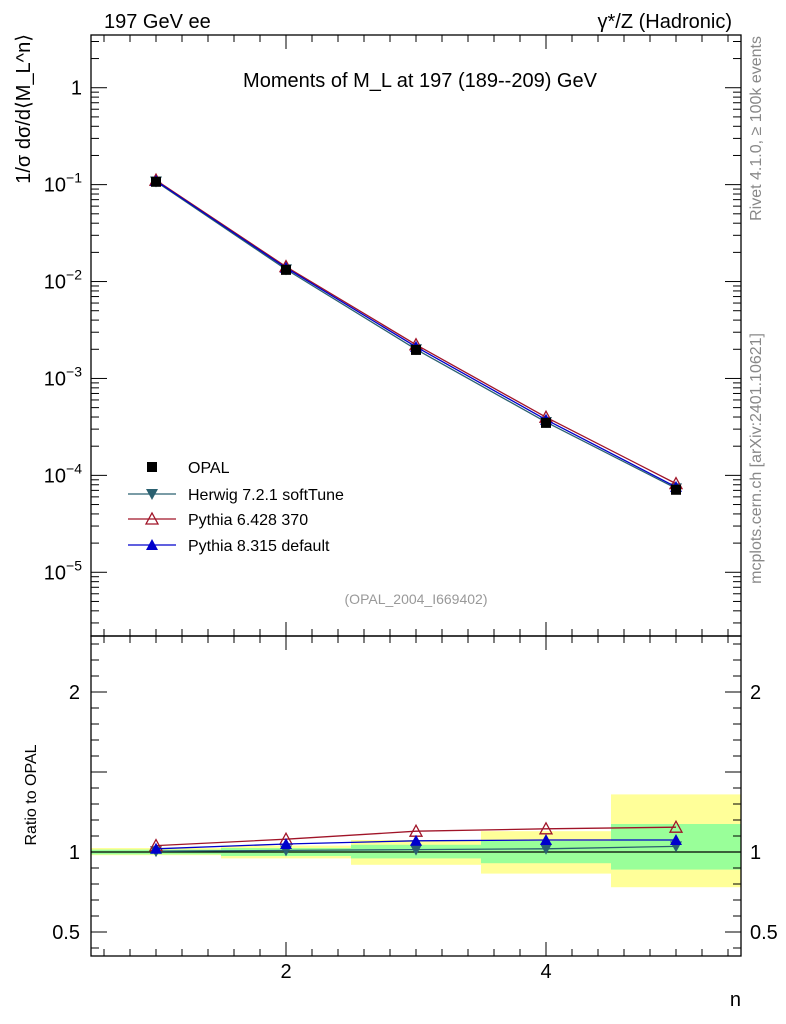 The image size is (786, 1024). I want to click on header-right-label: γ*/Z (Hadronic), so click(665, 22).